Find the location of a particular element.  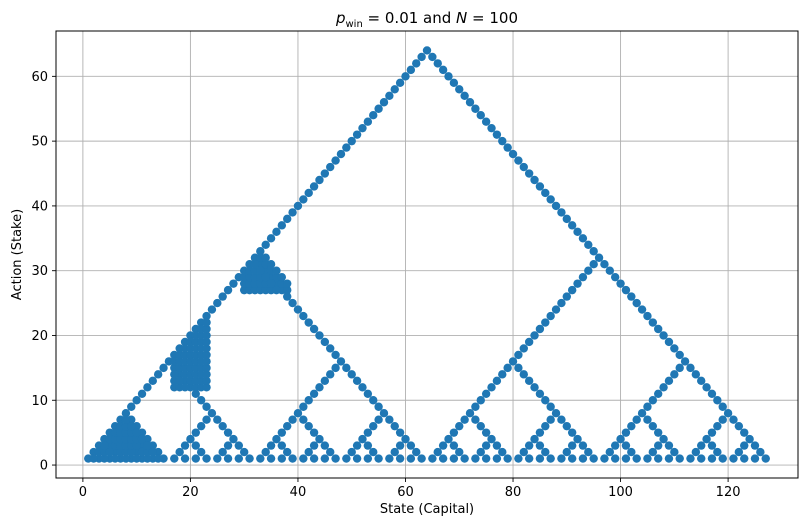

x-tick-label: 120 is located at coordinates (728, 492).